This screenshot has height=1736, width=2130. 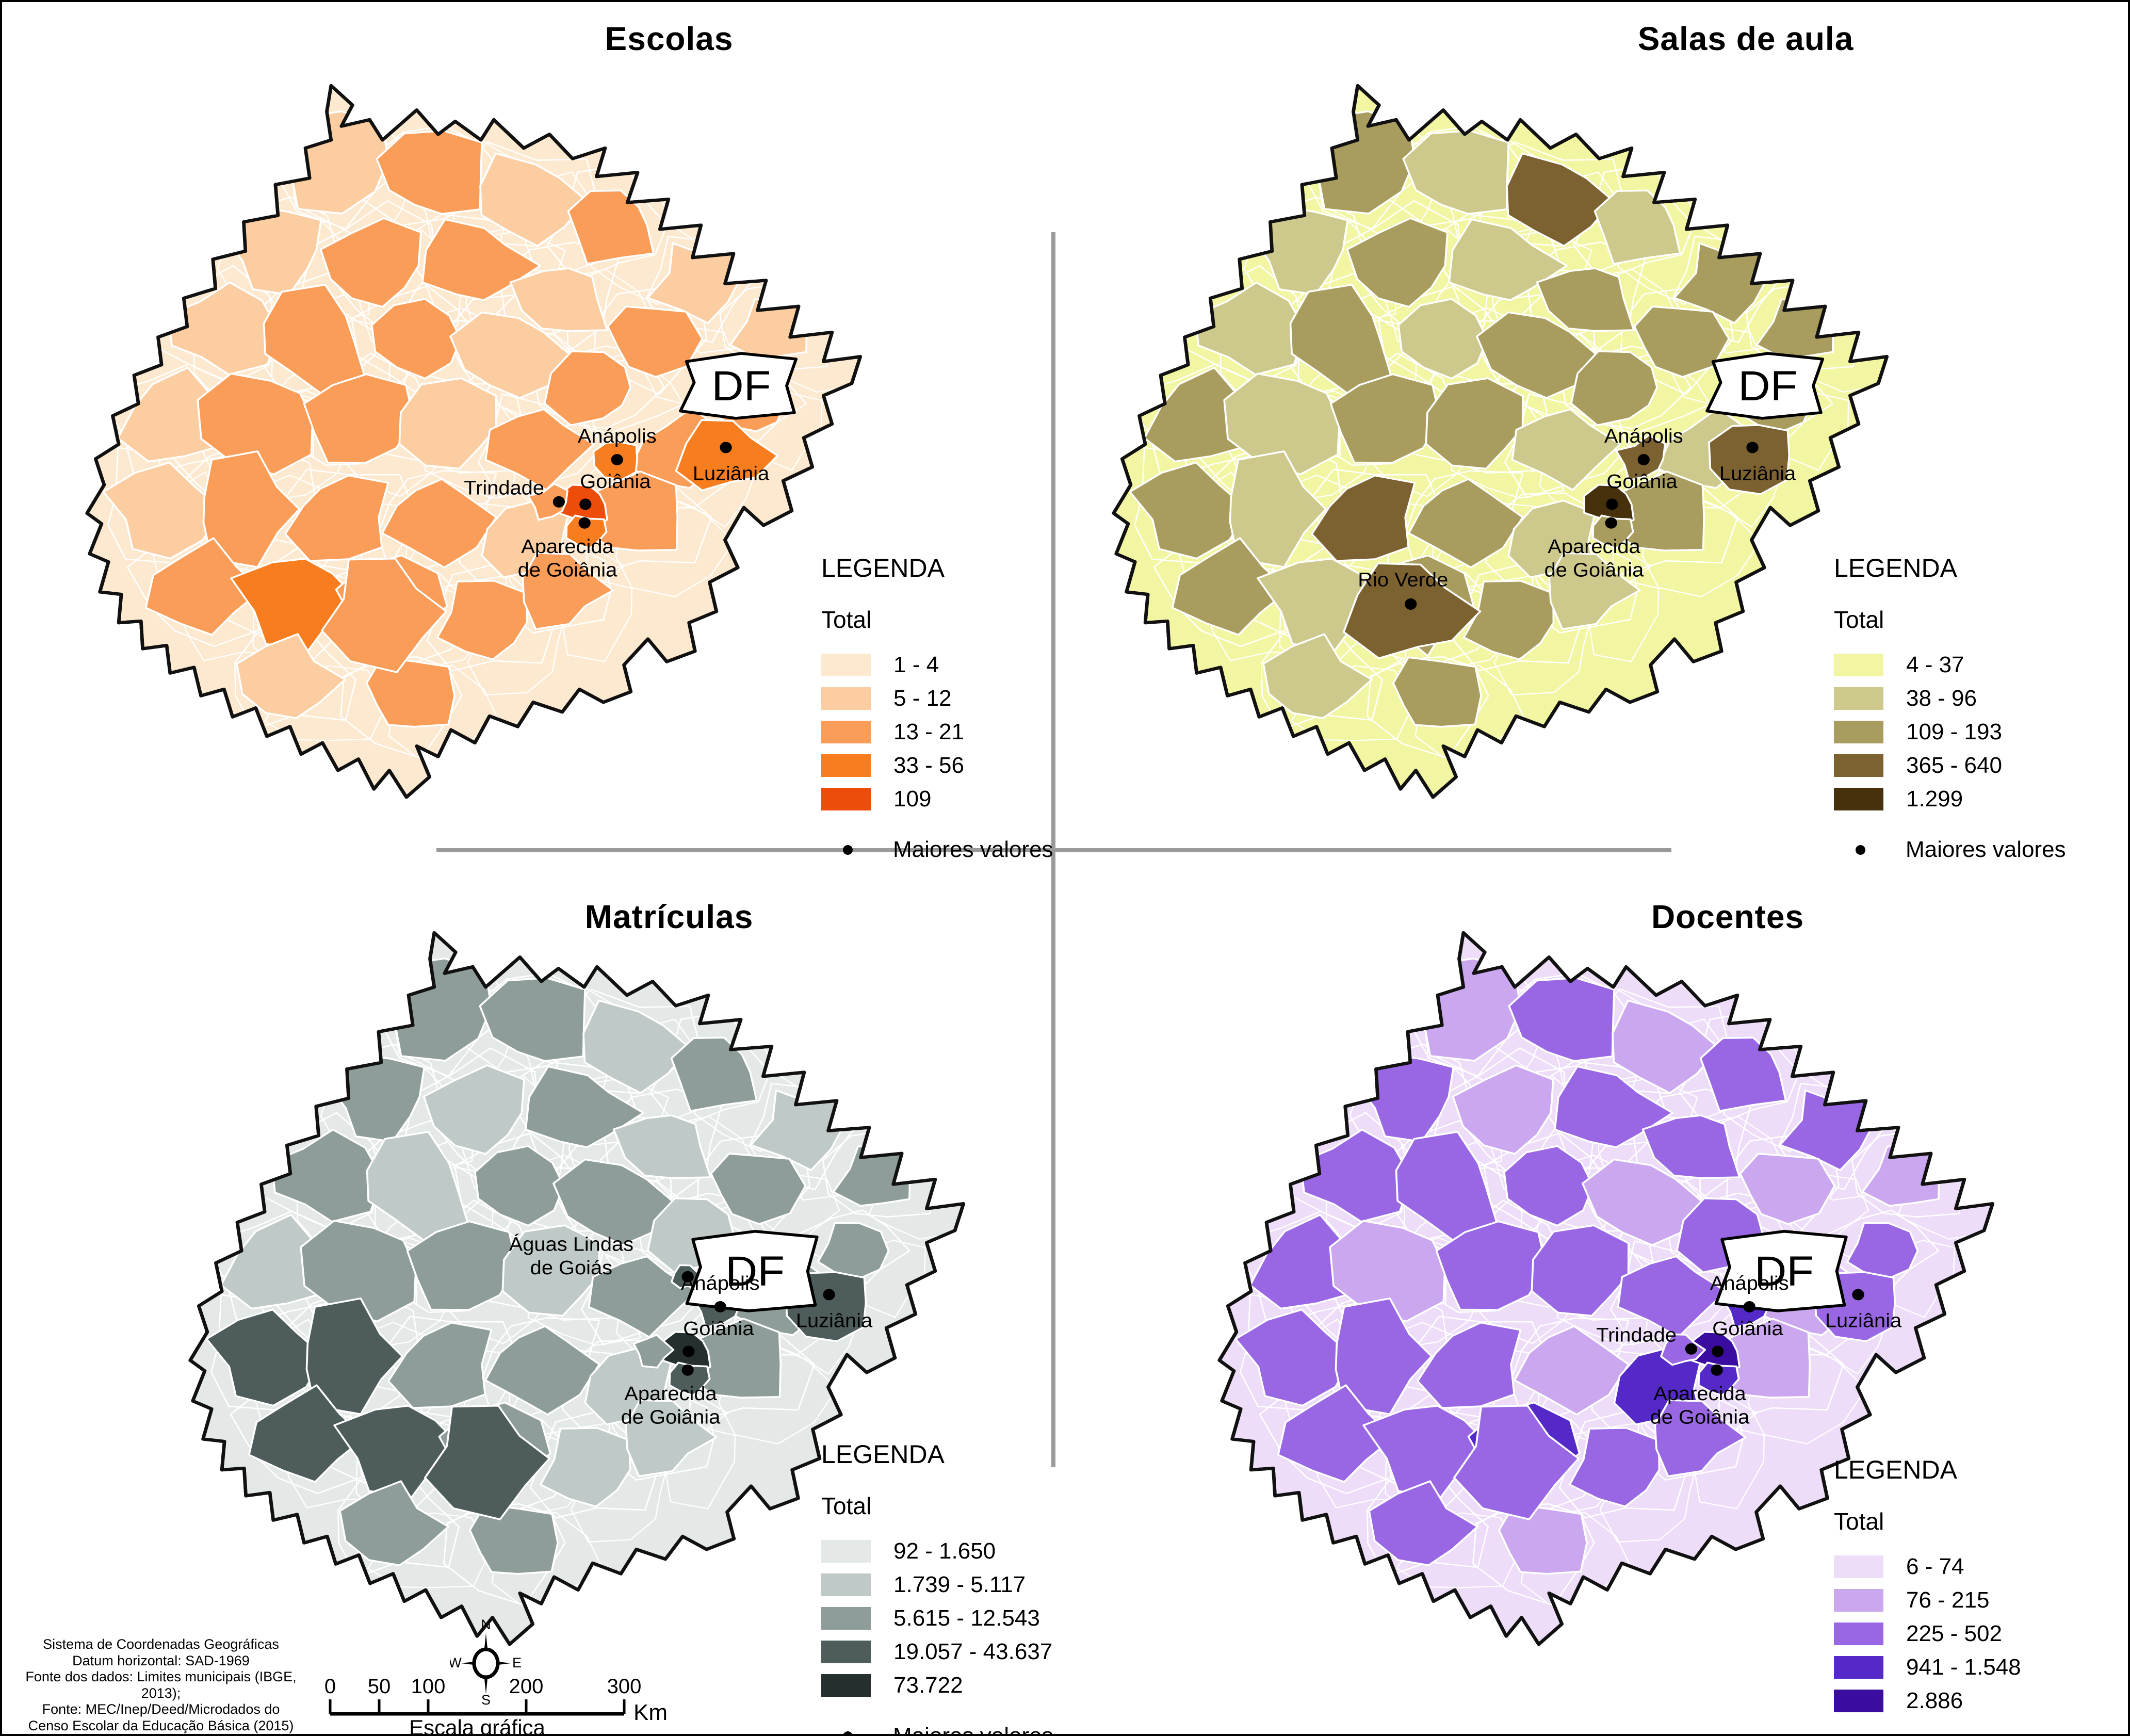 What do you see at coordinates (486, 1700) in the screenshot?
I see `compass-s-label: S` at bounding box center [486, 1700].